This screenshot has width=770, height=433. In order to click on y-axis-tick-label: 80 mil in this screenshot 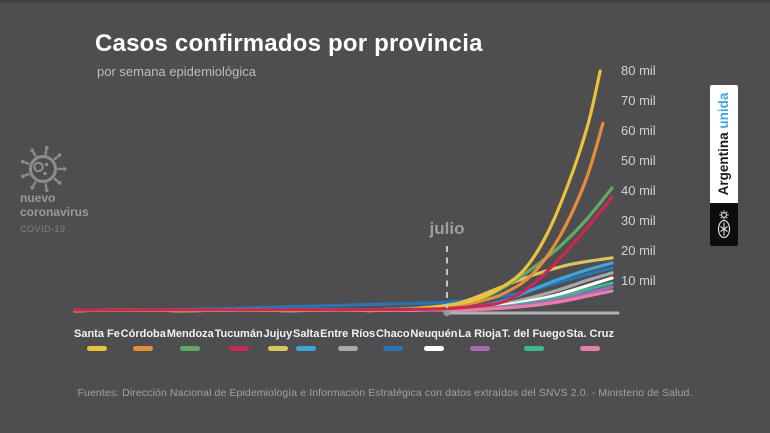, I will do `click(638, 70)`.